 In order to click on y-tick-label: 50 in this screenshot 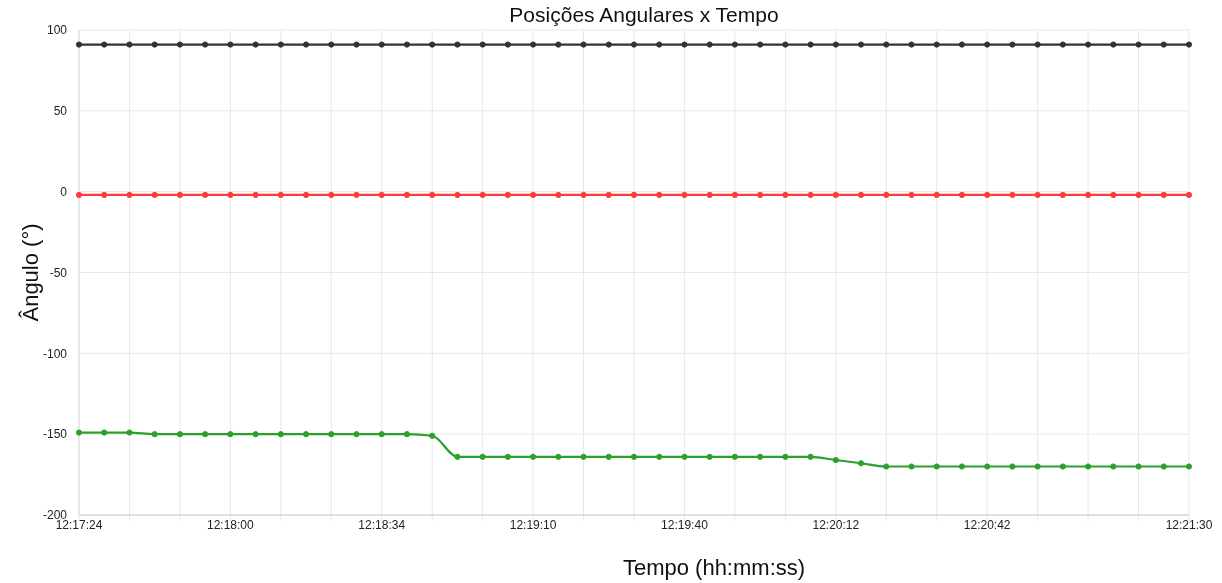, I will do `click(60, 111)`.